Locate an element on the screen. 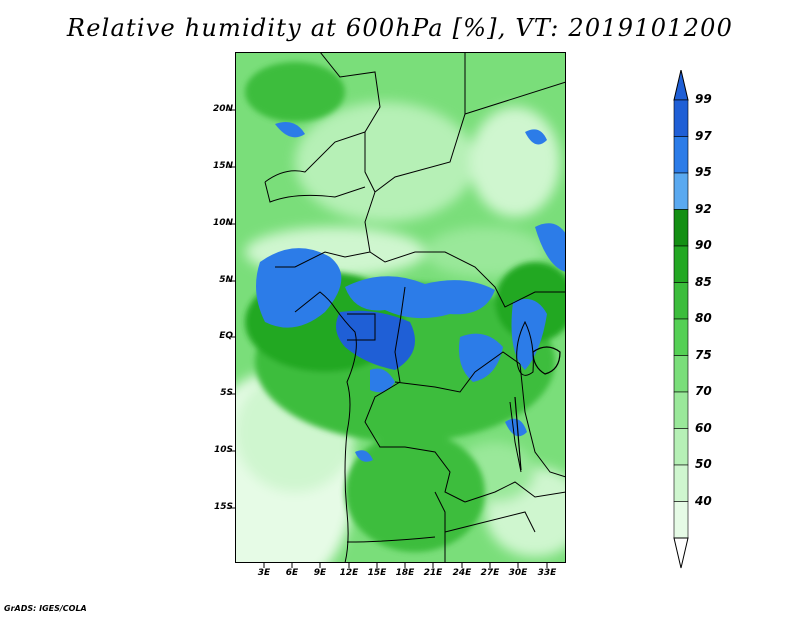 The width and height of the screenshot is (800, 618). colorbar-top-extension is located at coordinates (681, 85).